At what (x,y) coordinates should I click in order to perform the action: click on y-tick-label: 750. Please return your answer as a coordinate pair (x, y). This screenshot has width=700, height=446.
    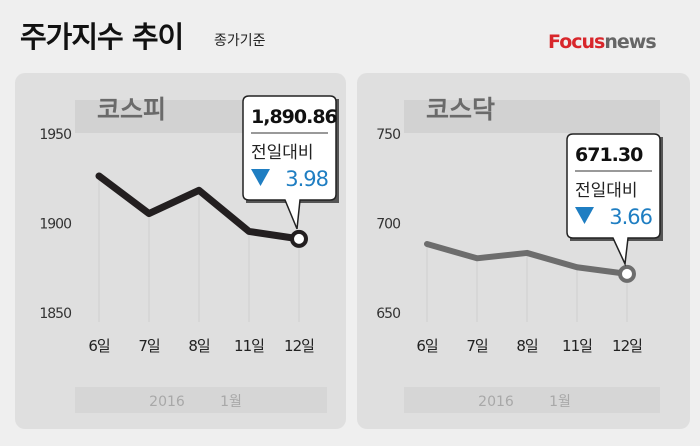
    Looking at the image, I should click on (388, 135).